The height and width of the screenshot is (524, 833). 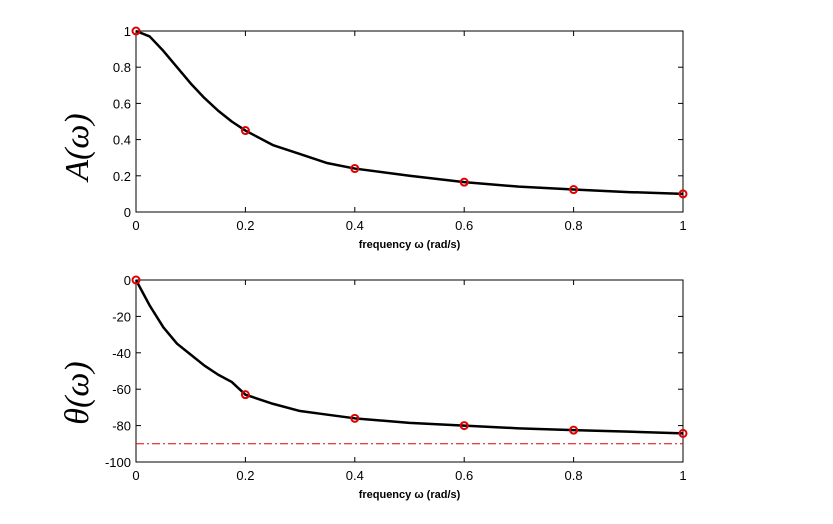 What do you see at coordinates (118, 462) in the screenshot?
I see `phase-y-tick-label: -100` at bounding box center [118, 462].